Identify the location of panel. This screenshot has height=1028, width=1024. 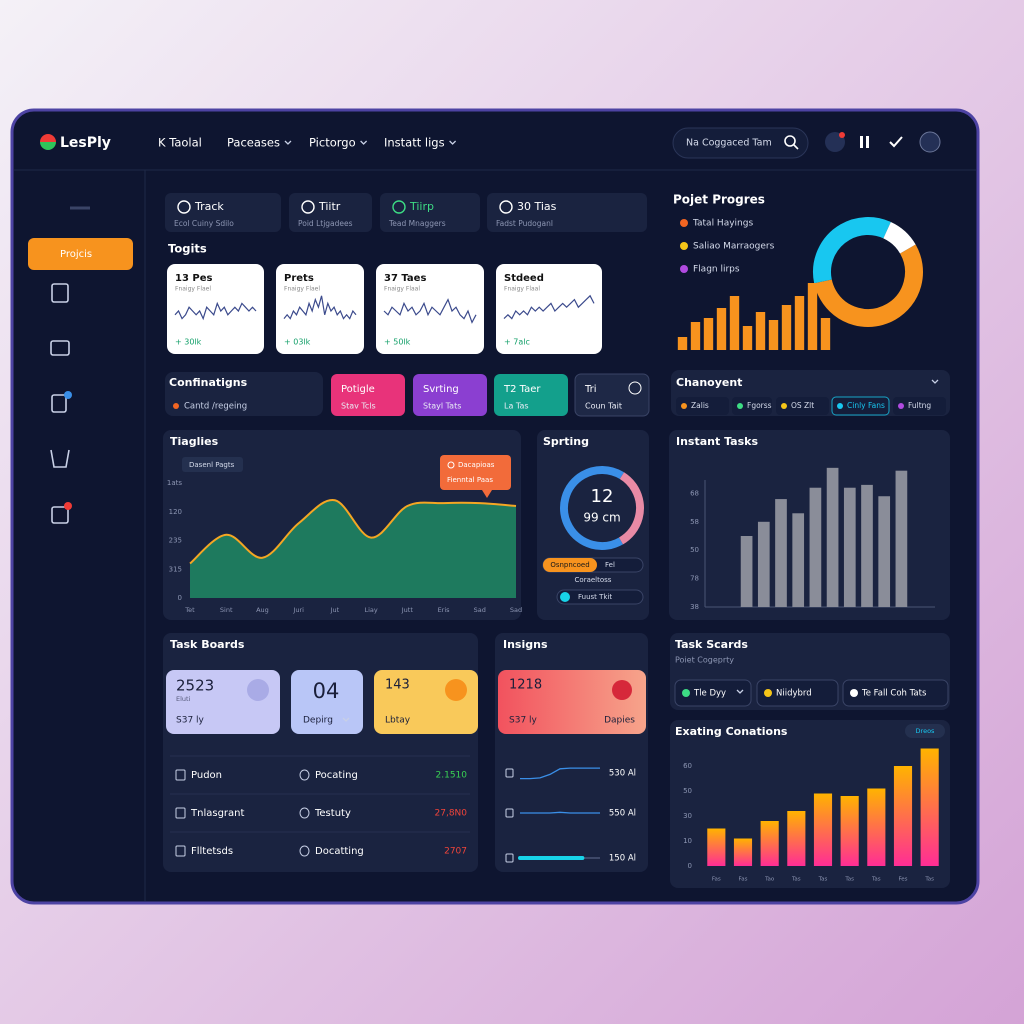
(320, 752).